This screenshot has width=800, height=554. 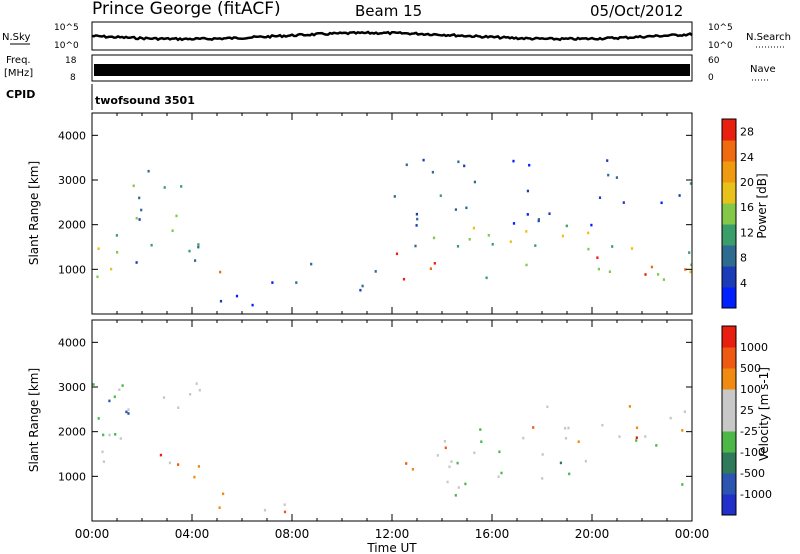 I want to click on x-tick-label: 16:00, so click(x=492, y=534).